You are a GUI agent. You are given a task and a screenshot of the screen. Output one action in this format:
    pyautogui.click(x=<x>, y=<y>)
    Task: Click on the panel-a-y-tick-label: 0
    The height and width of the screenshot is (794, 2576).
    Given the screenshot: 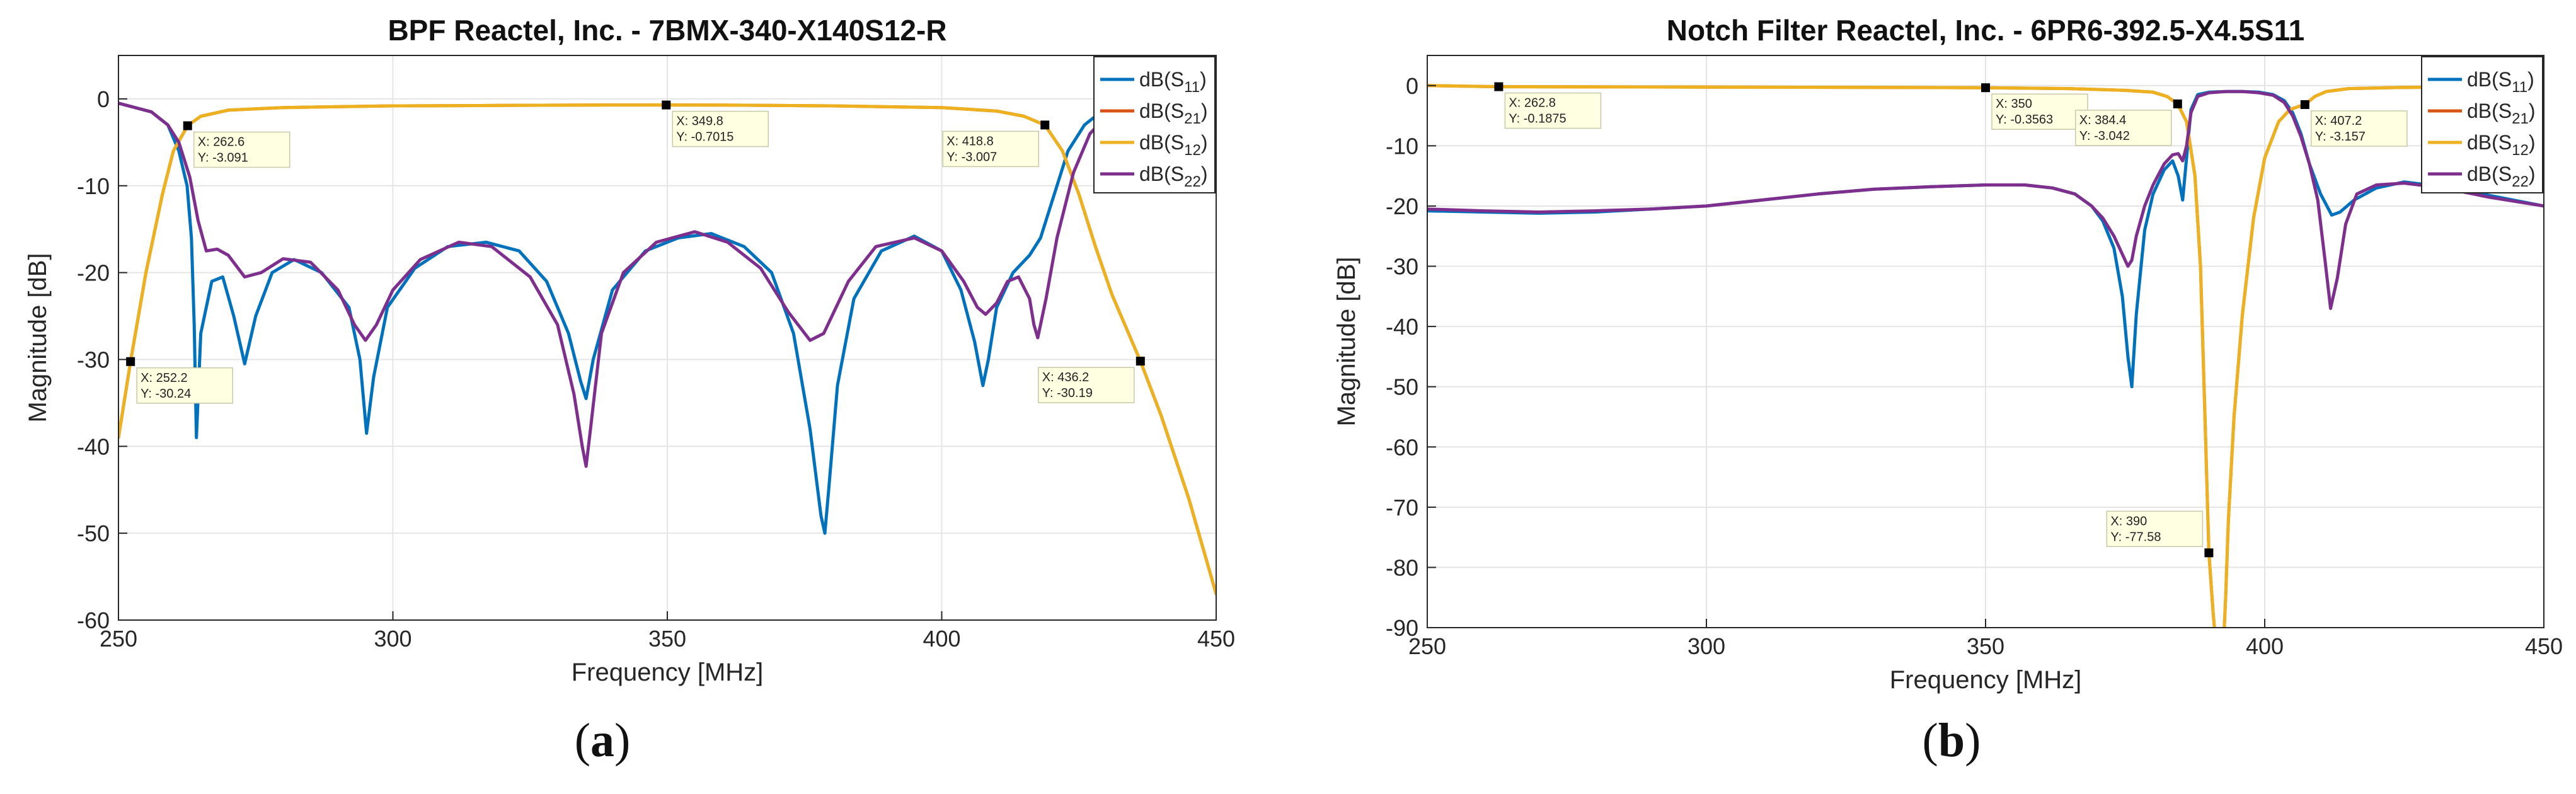 What is the action you would take?
    pyautogui.click(x=103, y=99)
    